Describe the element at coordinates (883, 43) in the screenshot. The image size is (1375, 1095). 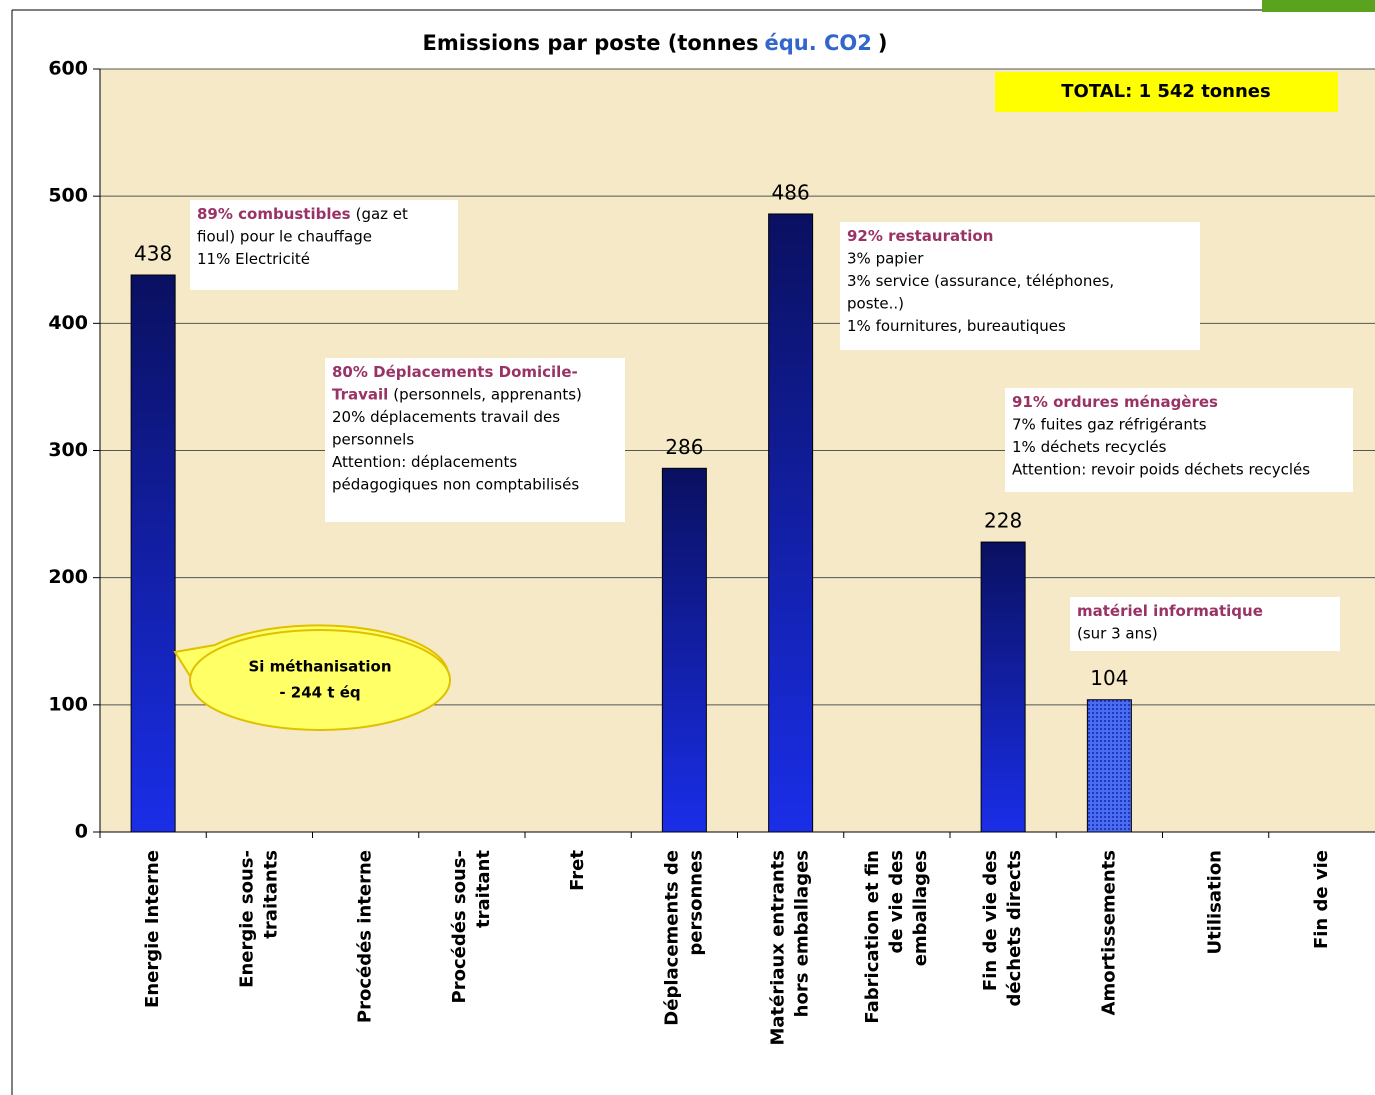
I see `title-part: )` at that location.